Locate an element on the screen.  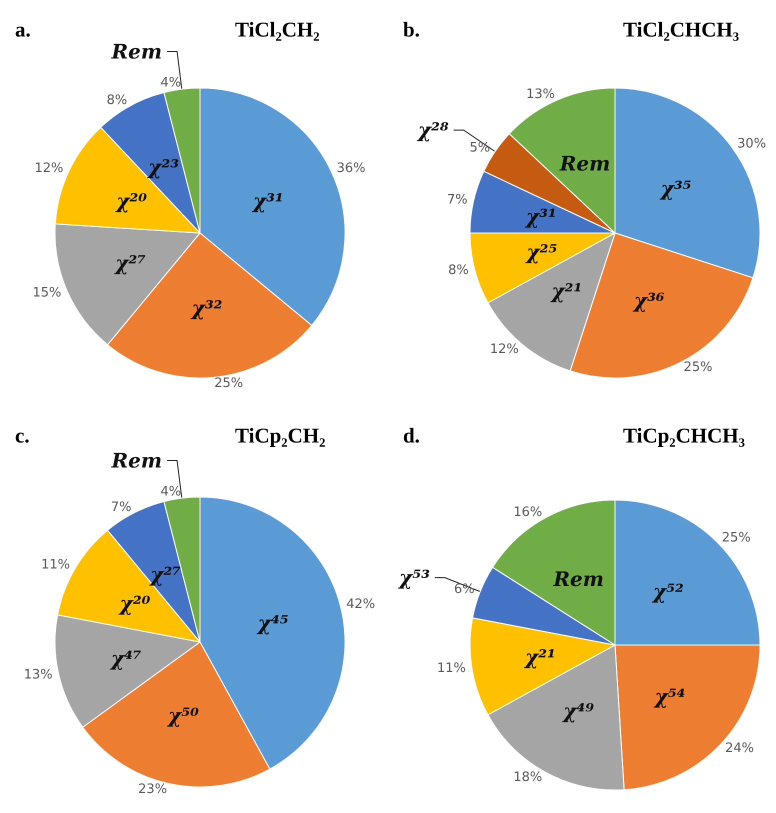
slice-label: χ³² is located at coordinates (206, 308).